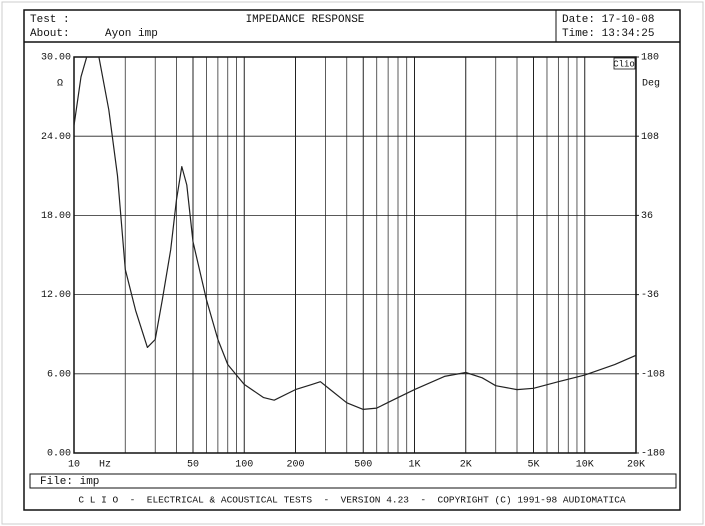  Describe the element at coordinates (56, 295) in the screenshot. I see `y-tick-label: 12.00` at that location.